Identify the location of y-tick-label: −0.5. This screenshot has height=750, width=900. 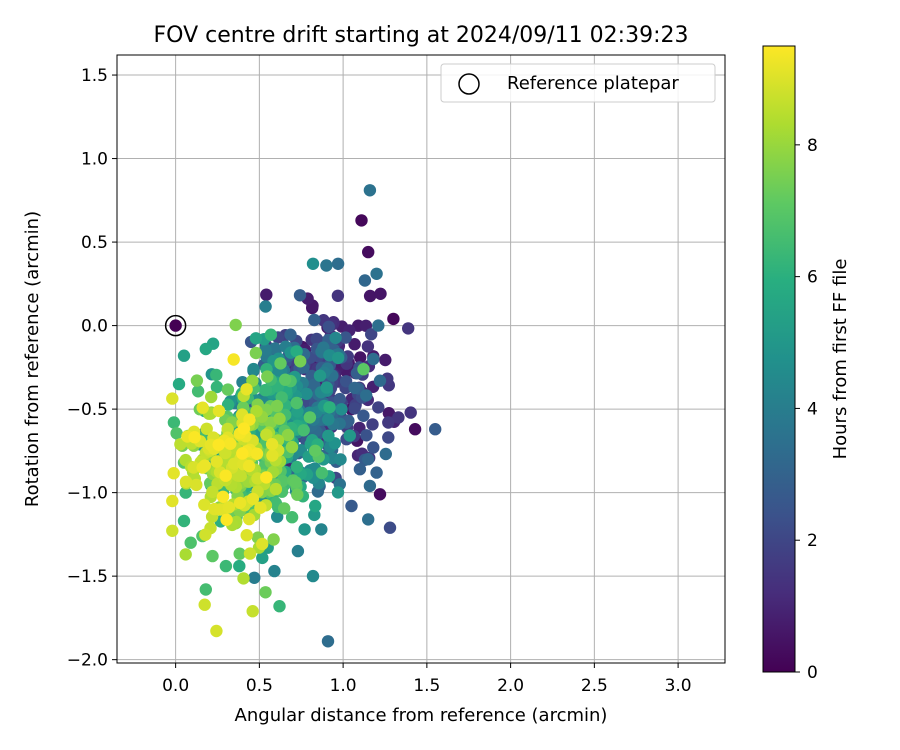
(87, 410).